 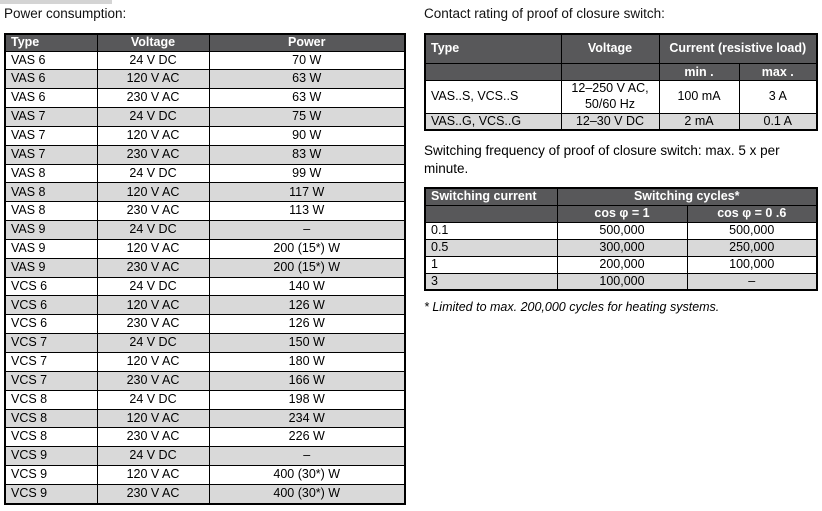 I want to click on table-cell: 150 W, so click(x=307, y=343).